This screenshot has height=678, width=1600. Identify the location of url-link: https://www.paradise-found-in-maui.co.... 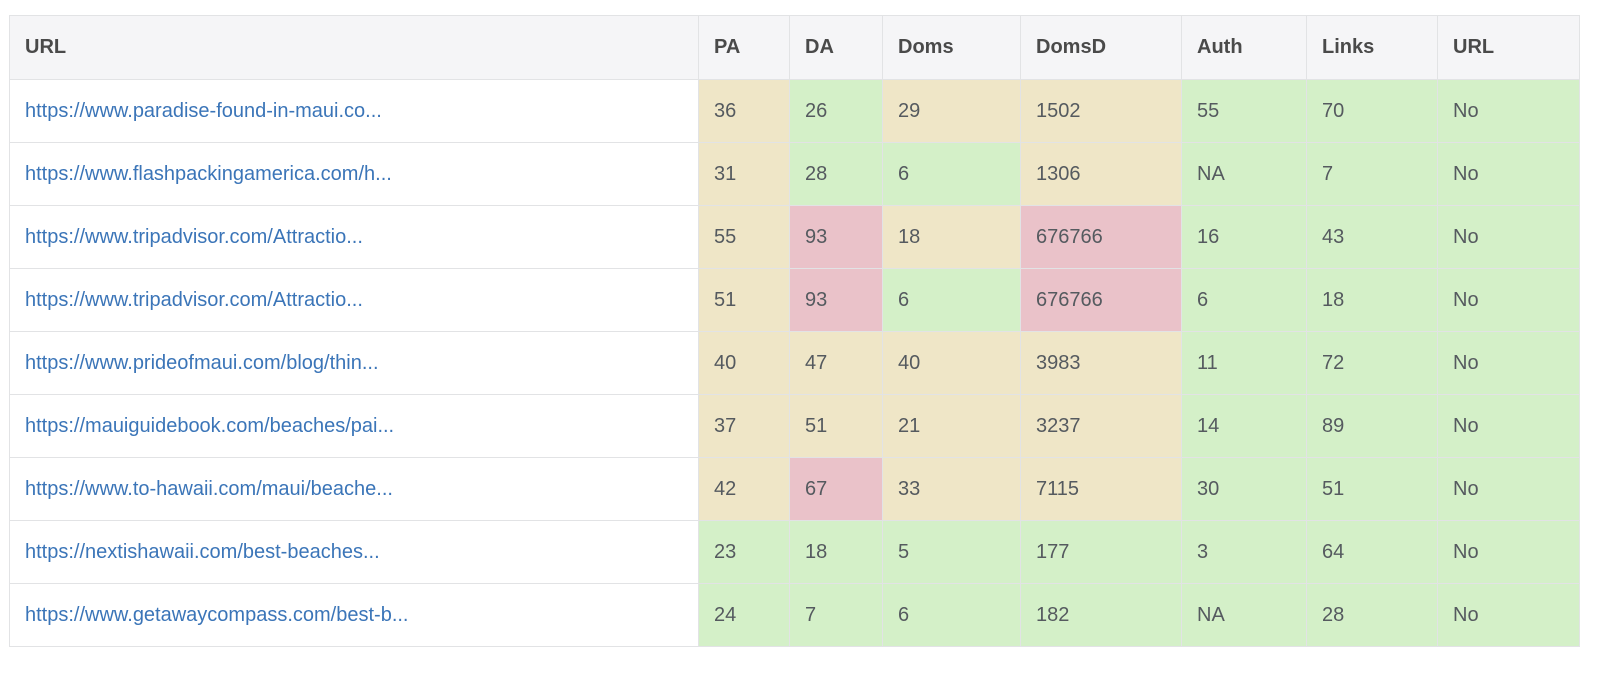
(203, 110).